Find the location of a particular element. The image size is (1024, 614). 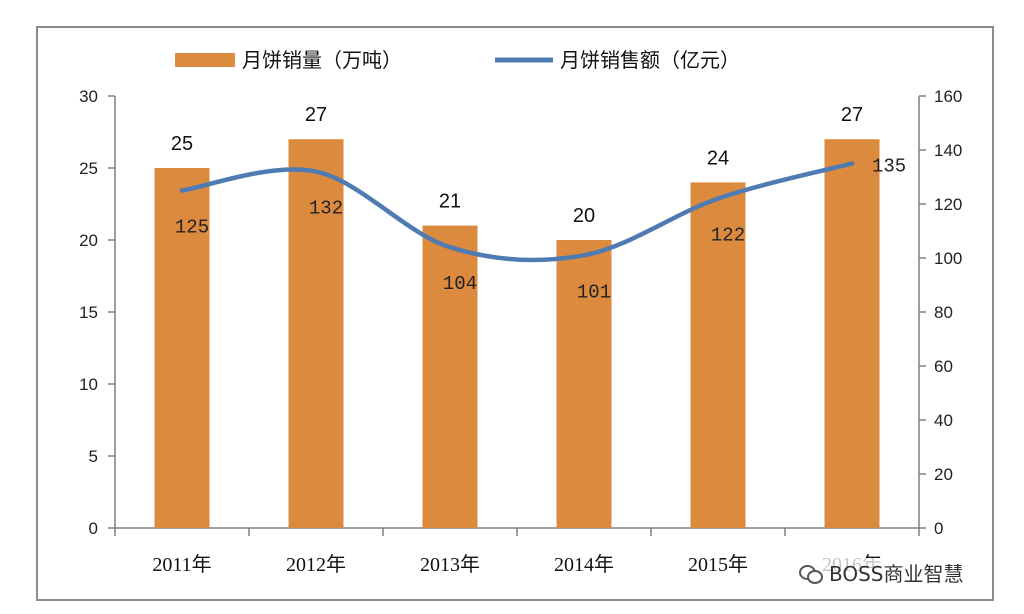

line-value-label: 101 is located at coordinates (594, 292).